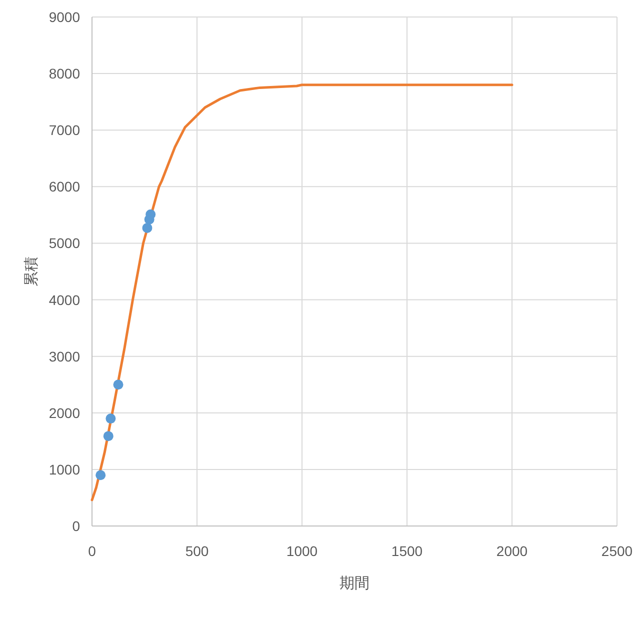 The image size is (640, 640). Describe the element at coordinates (64, 243) in the screenshot. I see `y-tick-label: 5000` at that location.